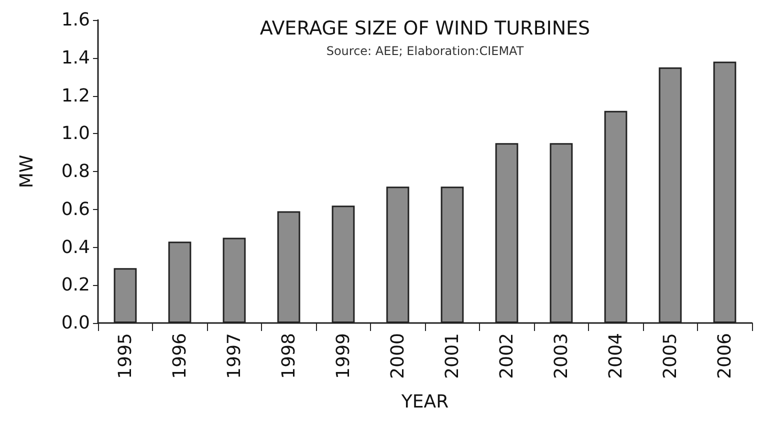 This screenshot has width=764, height=421. Describe the element at coordinates (507, 356) in the screenshot. I see `x-tick-label: 2002` at that location.